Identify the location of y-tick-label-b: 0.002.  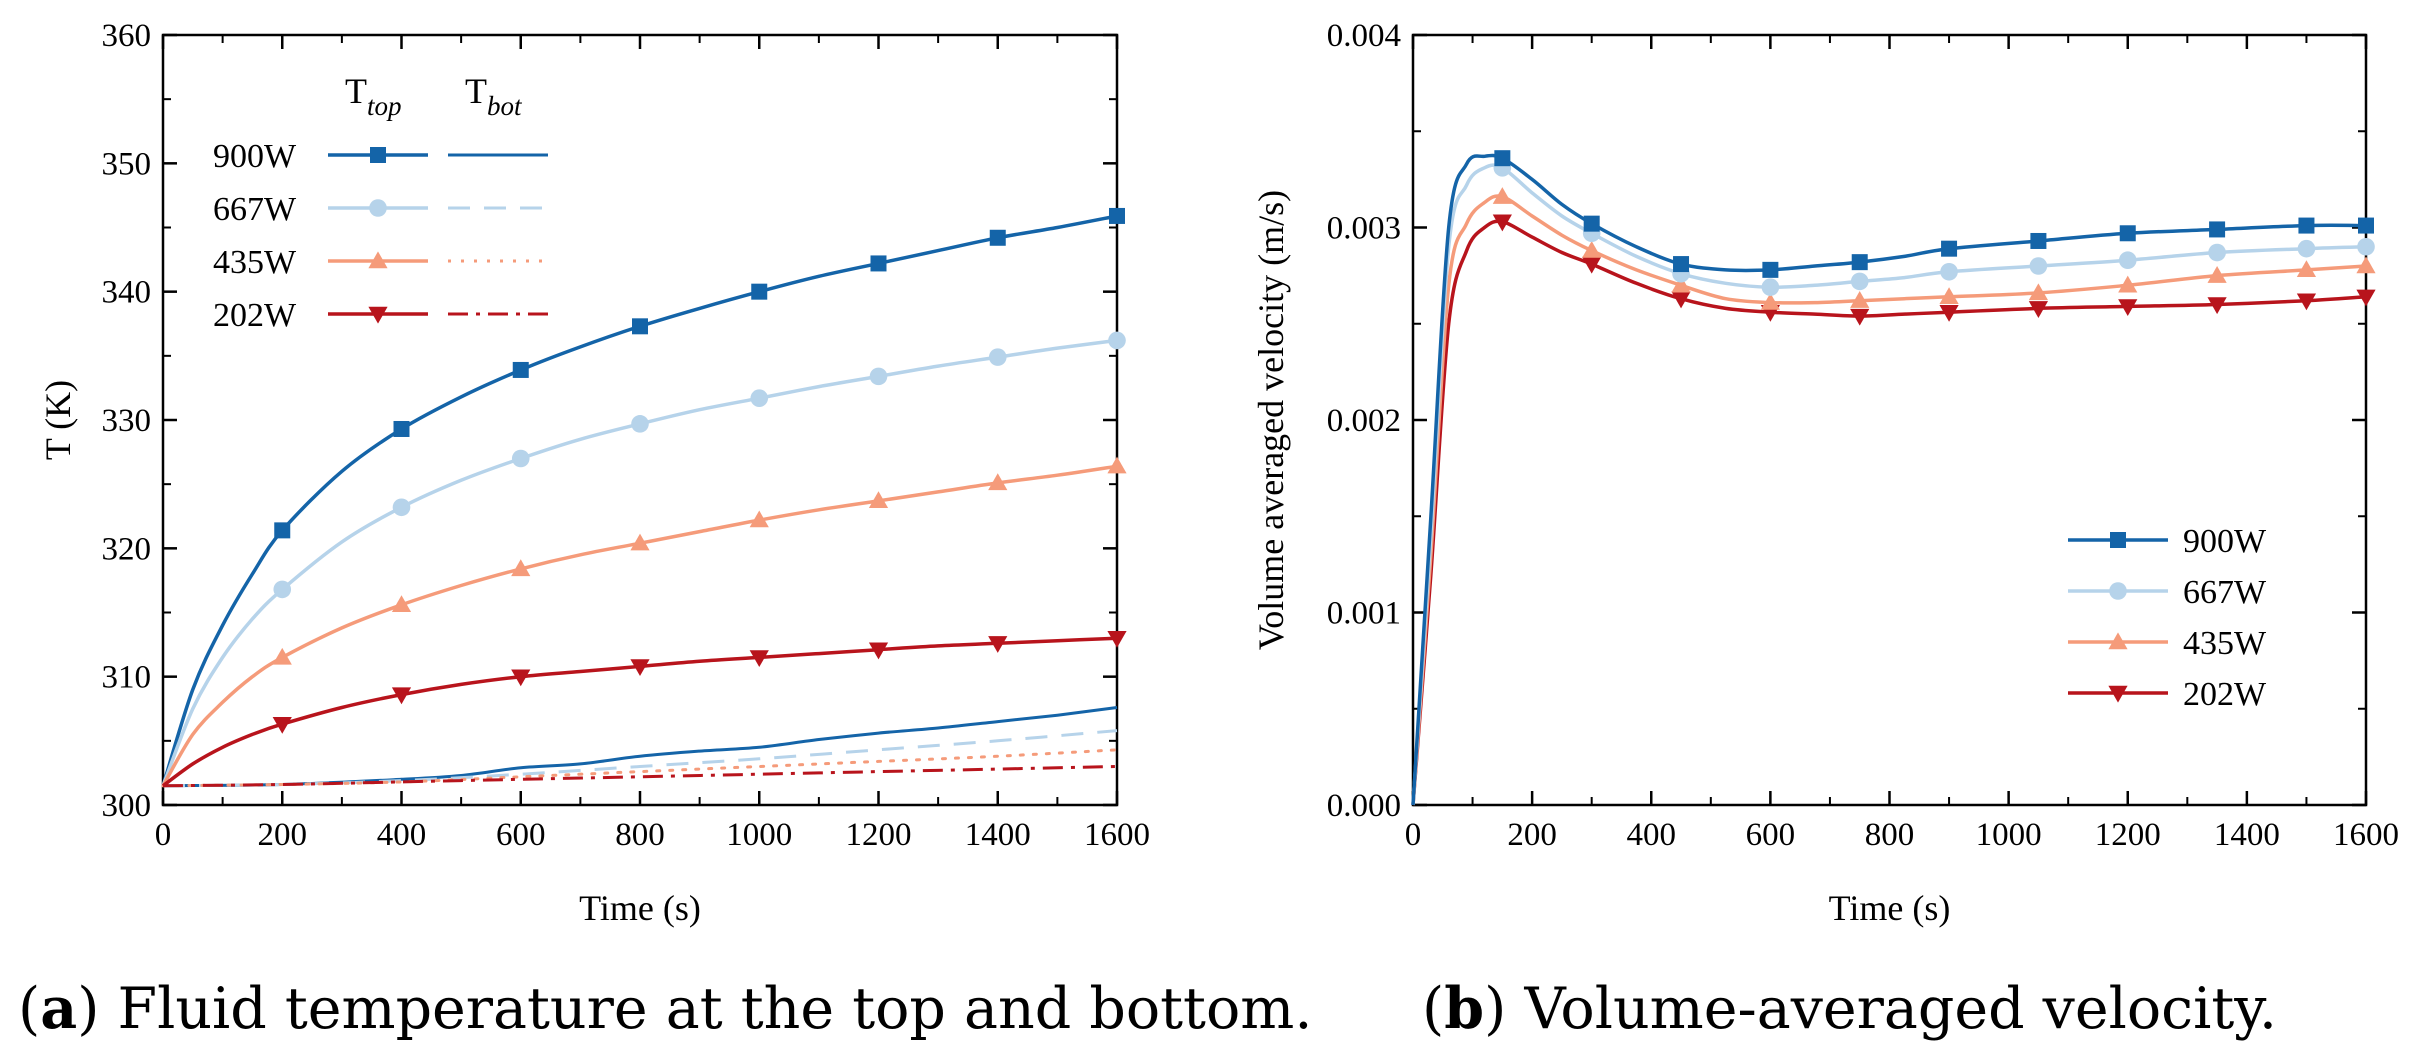
(1364, 421).